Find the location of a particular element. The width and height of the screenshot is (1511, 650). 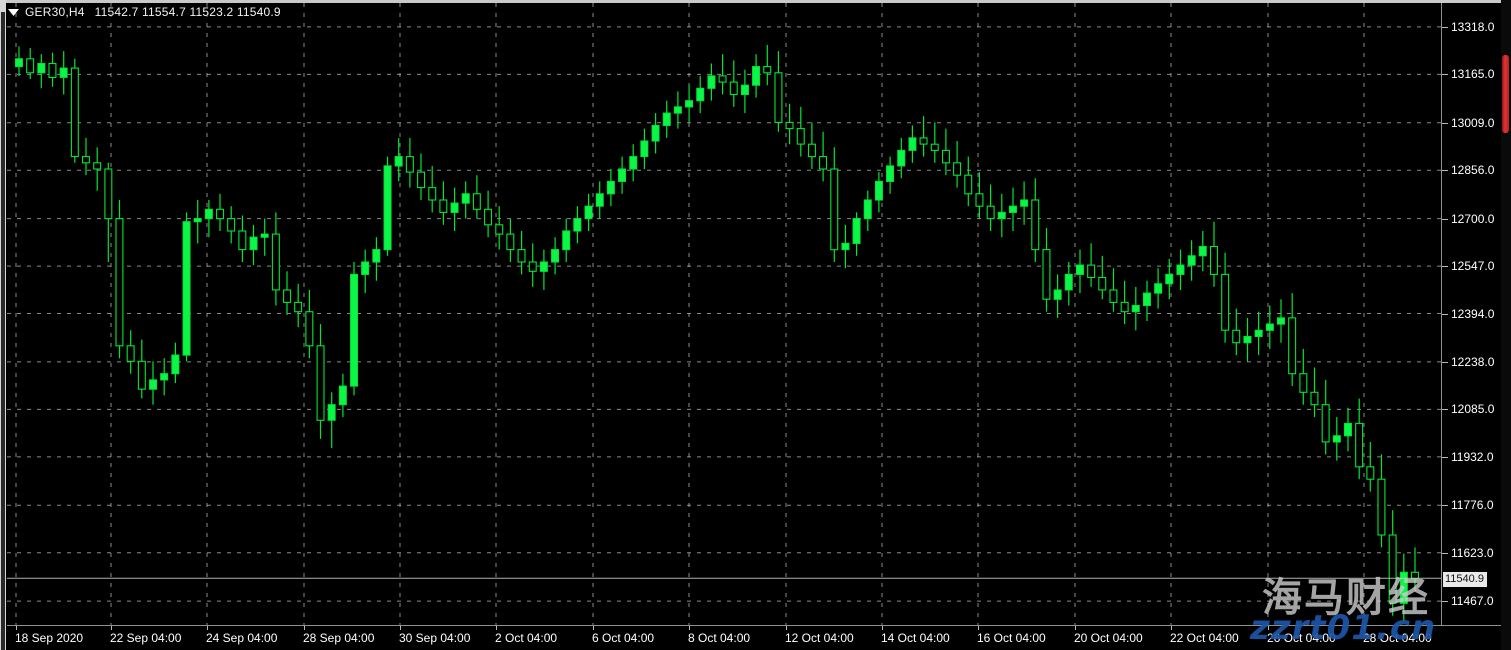

time-axis-label: 14 Oct 04:00 is located at coordinates (915, 638).